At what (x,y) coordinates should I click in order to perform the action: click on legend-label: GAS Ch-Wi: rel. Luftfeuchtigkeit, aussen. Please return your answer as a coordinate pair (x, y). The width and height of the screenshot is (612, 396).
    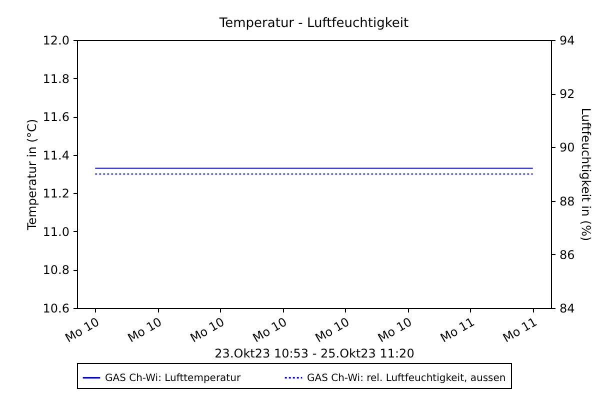
    Looking at the image, I should click on (406, 378).